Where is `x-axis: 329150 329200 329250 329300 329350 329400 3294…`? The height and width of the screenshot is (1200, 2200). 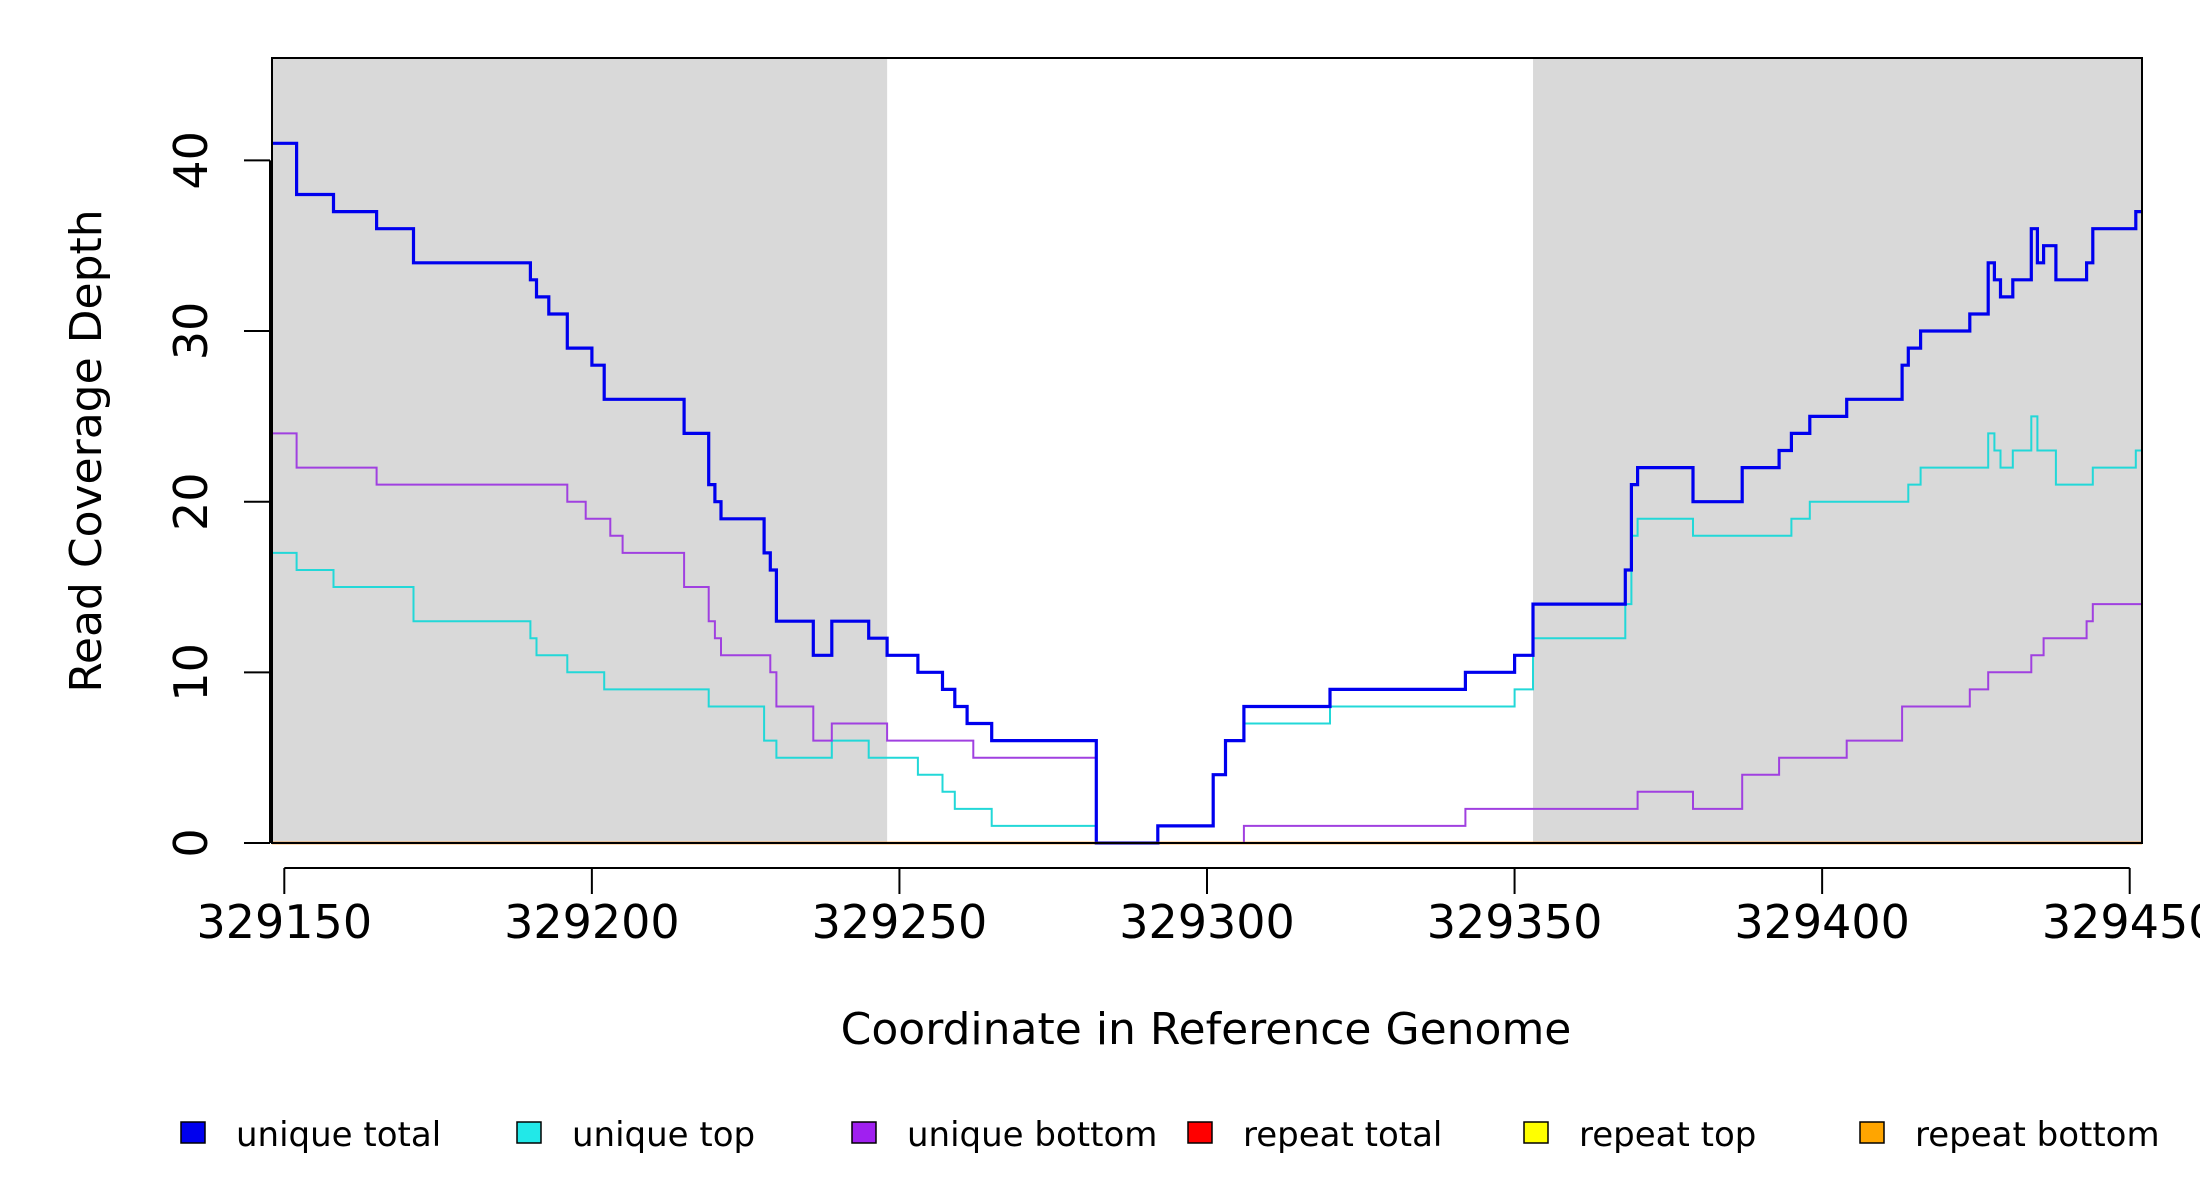
x-axis: 329150 329200 329250 329300 329350 329400 3294… is located at coordinates (1198, 908).